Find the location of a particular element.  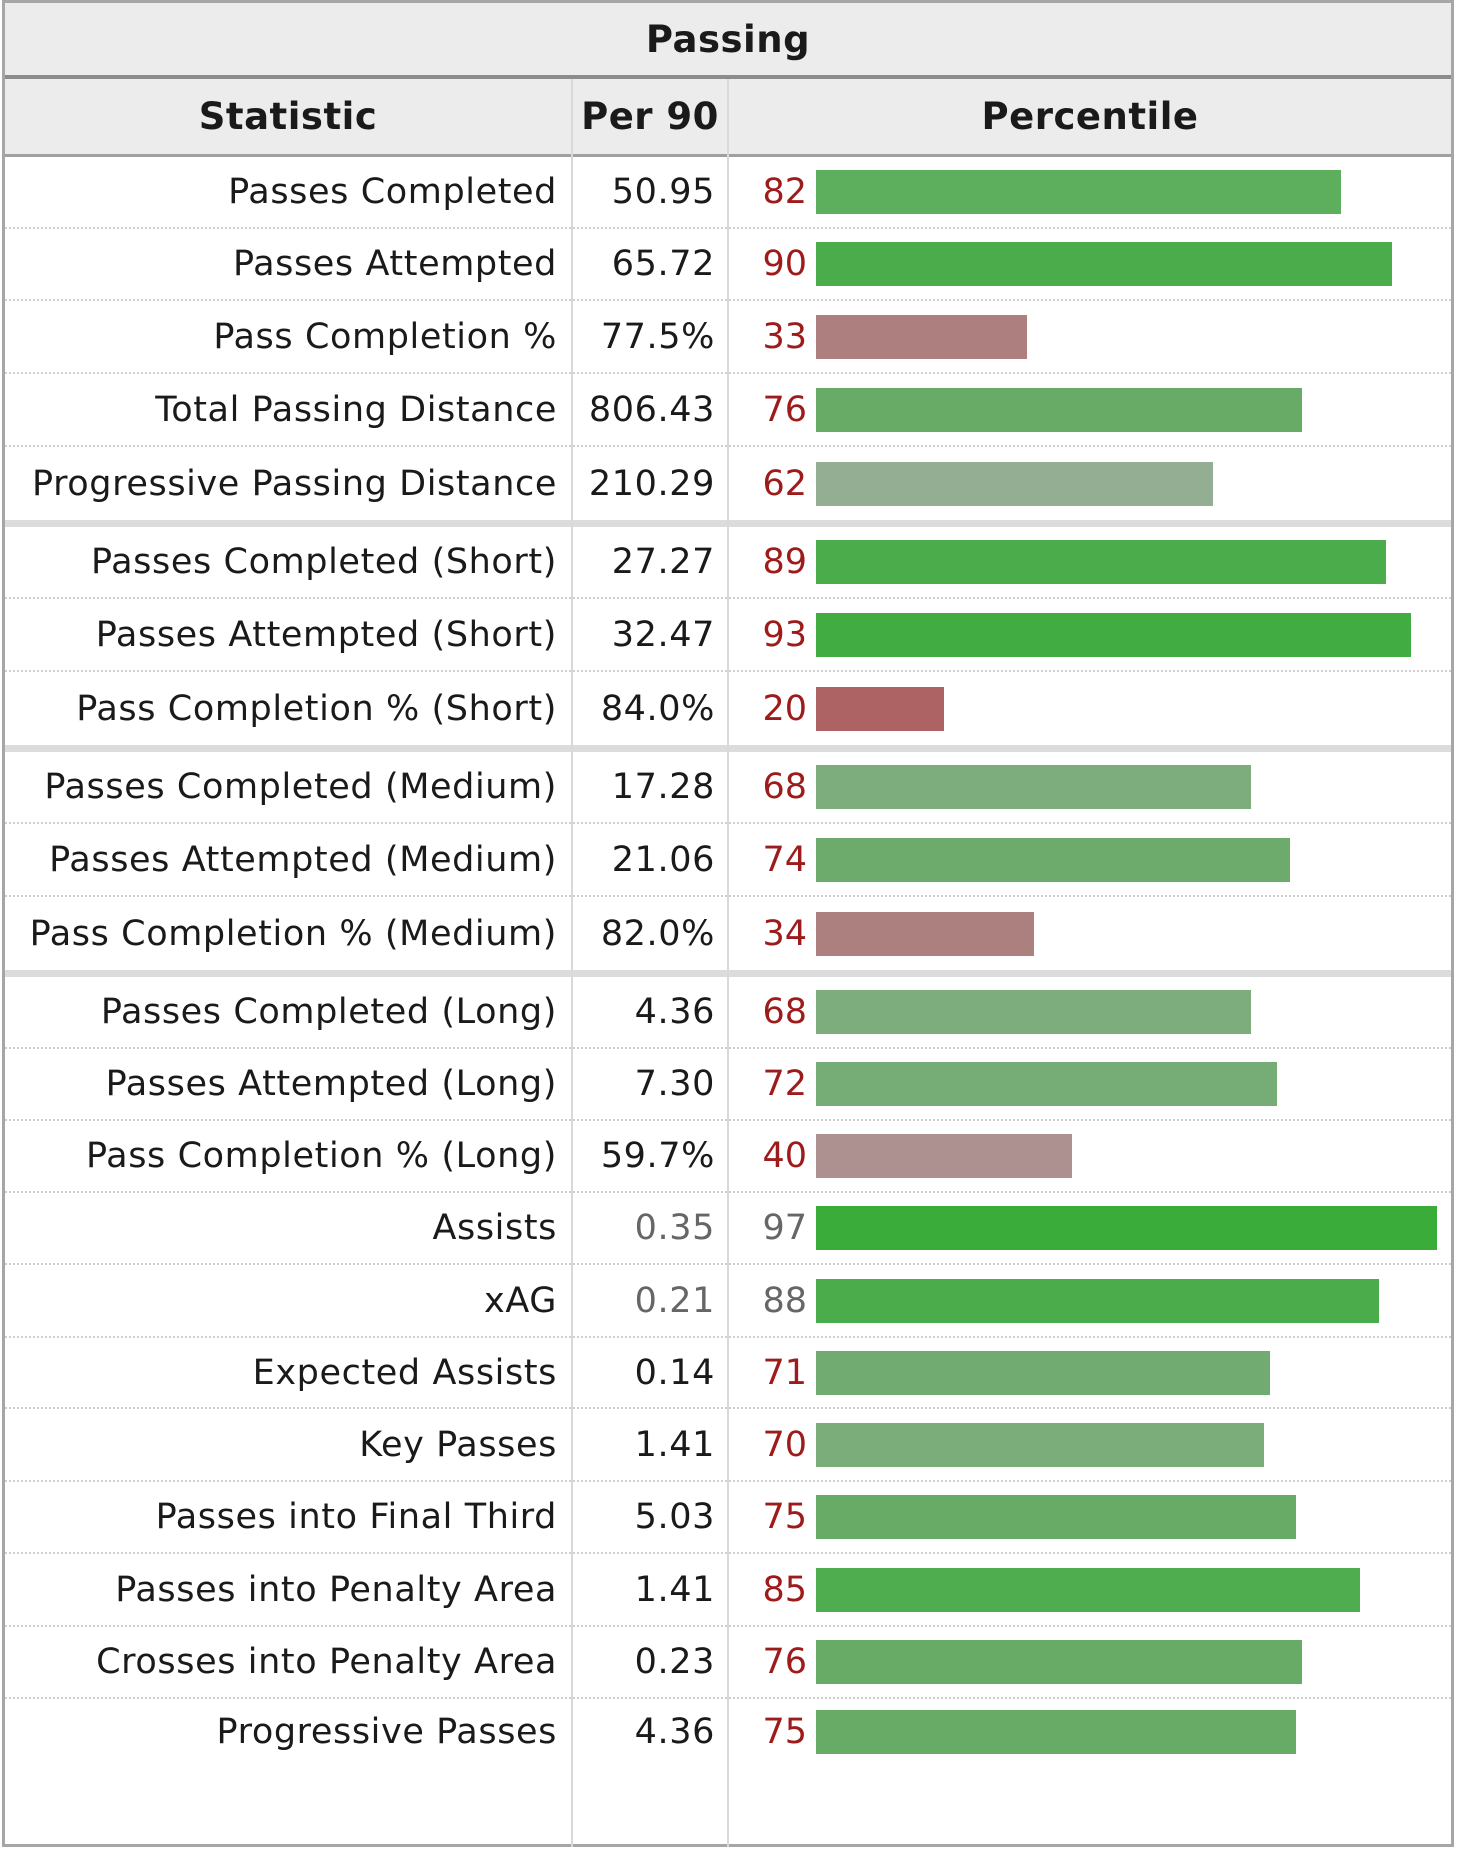

table-row: Passes Completed (Short) 27.27 89 is located at coordinates (728, 563).